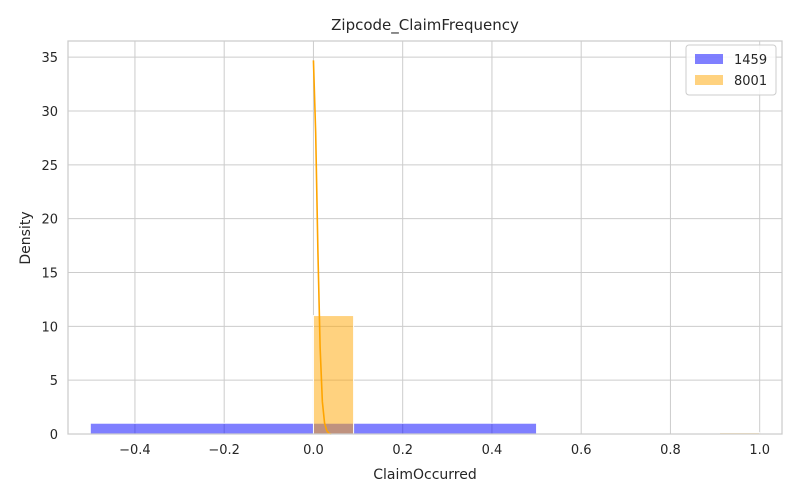 Image resolution: width=800 pixels, height=500 pixels. Describe the element at coordinates (759, 450) in the screenshot. I see `x-tick-label: 1.0` at that location.